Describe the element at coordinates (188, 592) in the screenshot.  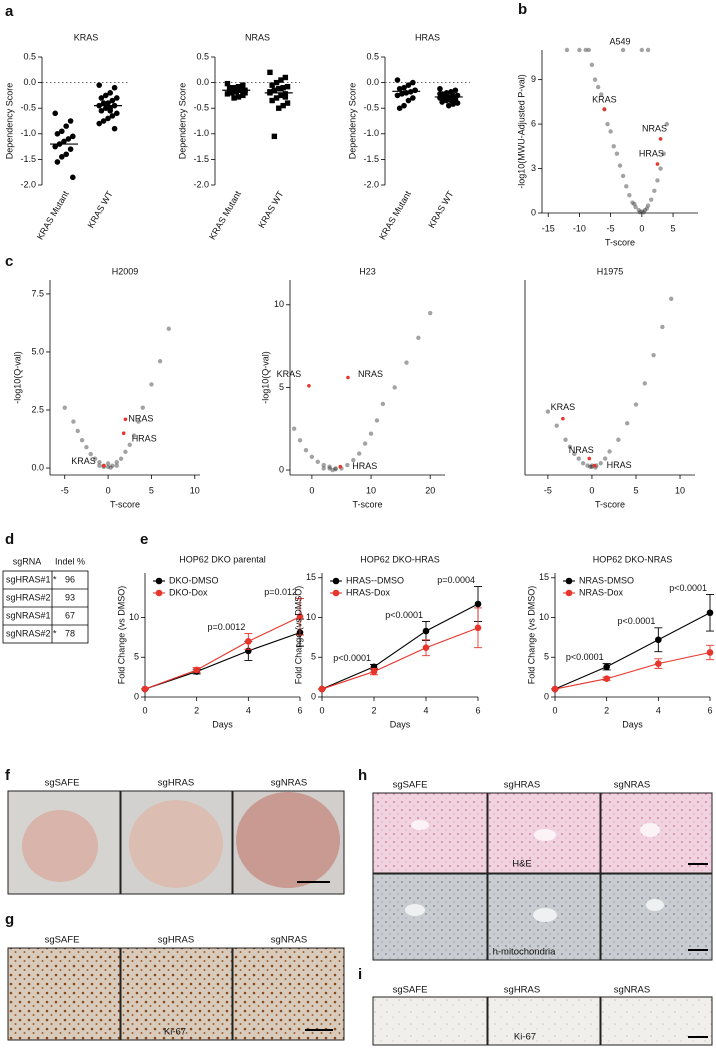
I see `legend-label: DKO-Dox` at that location.